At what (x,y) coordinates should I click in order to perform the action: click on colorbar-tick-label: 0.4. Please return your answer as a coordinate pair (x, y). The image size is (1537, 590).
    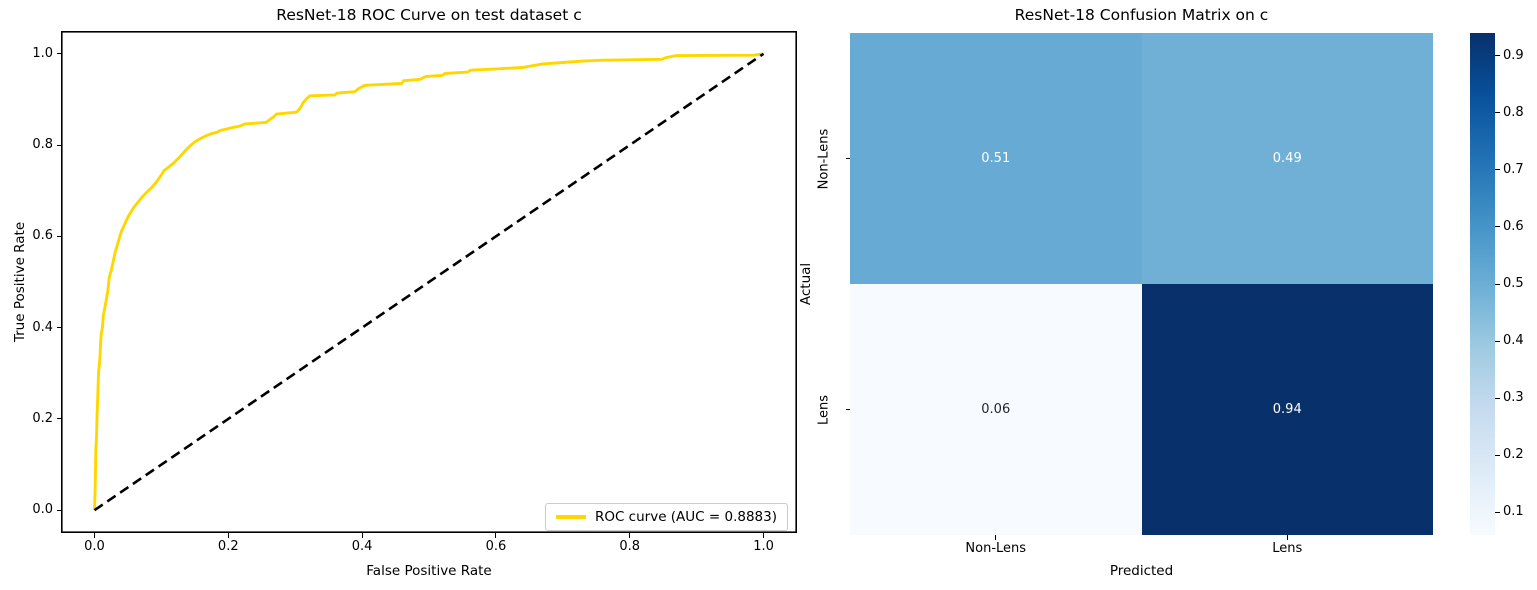
    Looking at the image, I should click on (1513, 341).